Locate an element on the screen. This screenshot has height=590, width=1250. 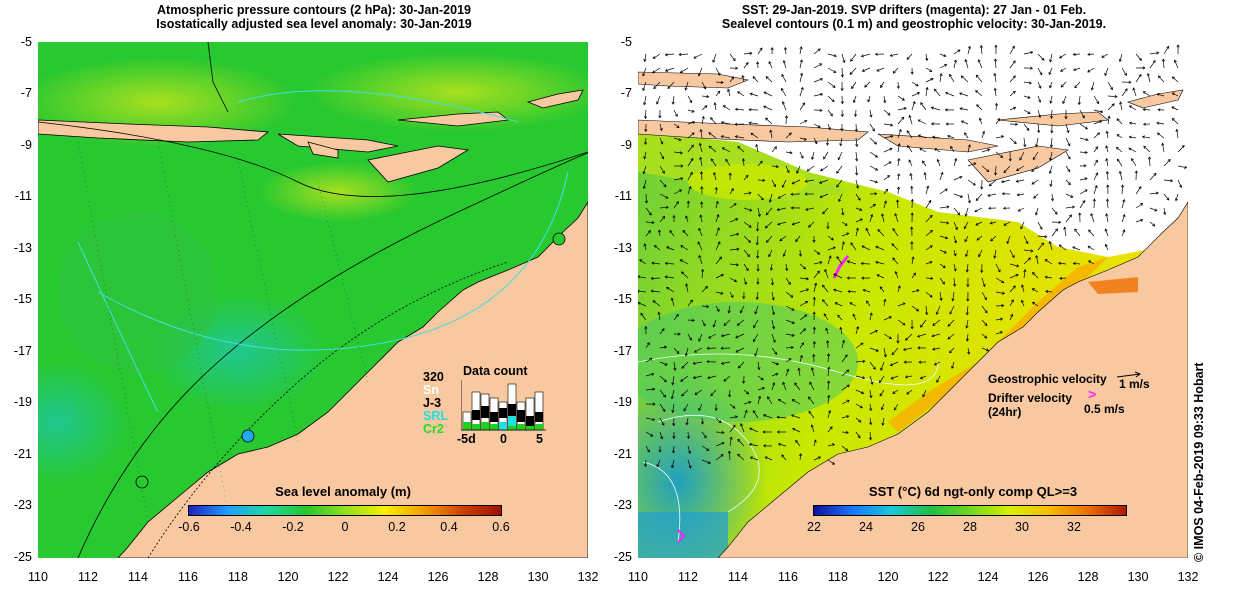
right-ytick-1: -7 is located at coordinates (626, 93).